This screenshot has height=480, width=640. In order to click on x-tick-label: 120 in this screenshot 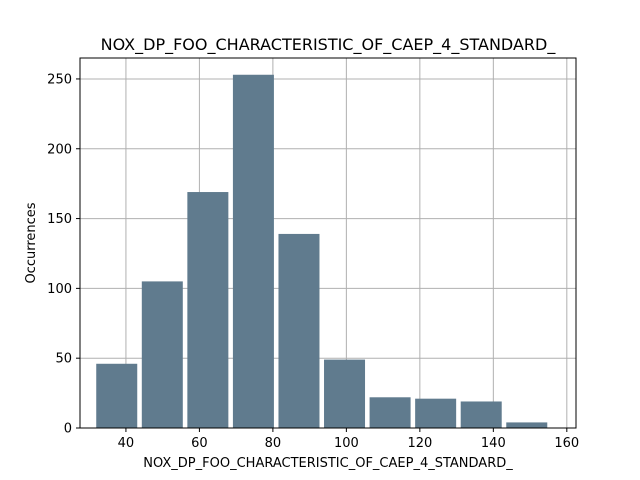, I will do `click(419, 443)`.